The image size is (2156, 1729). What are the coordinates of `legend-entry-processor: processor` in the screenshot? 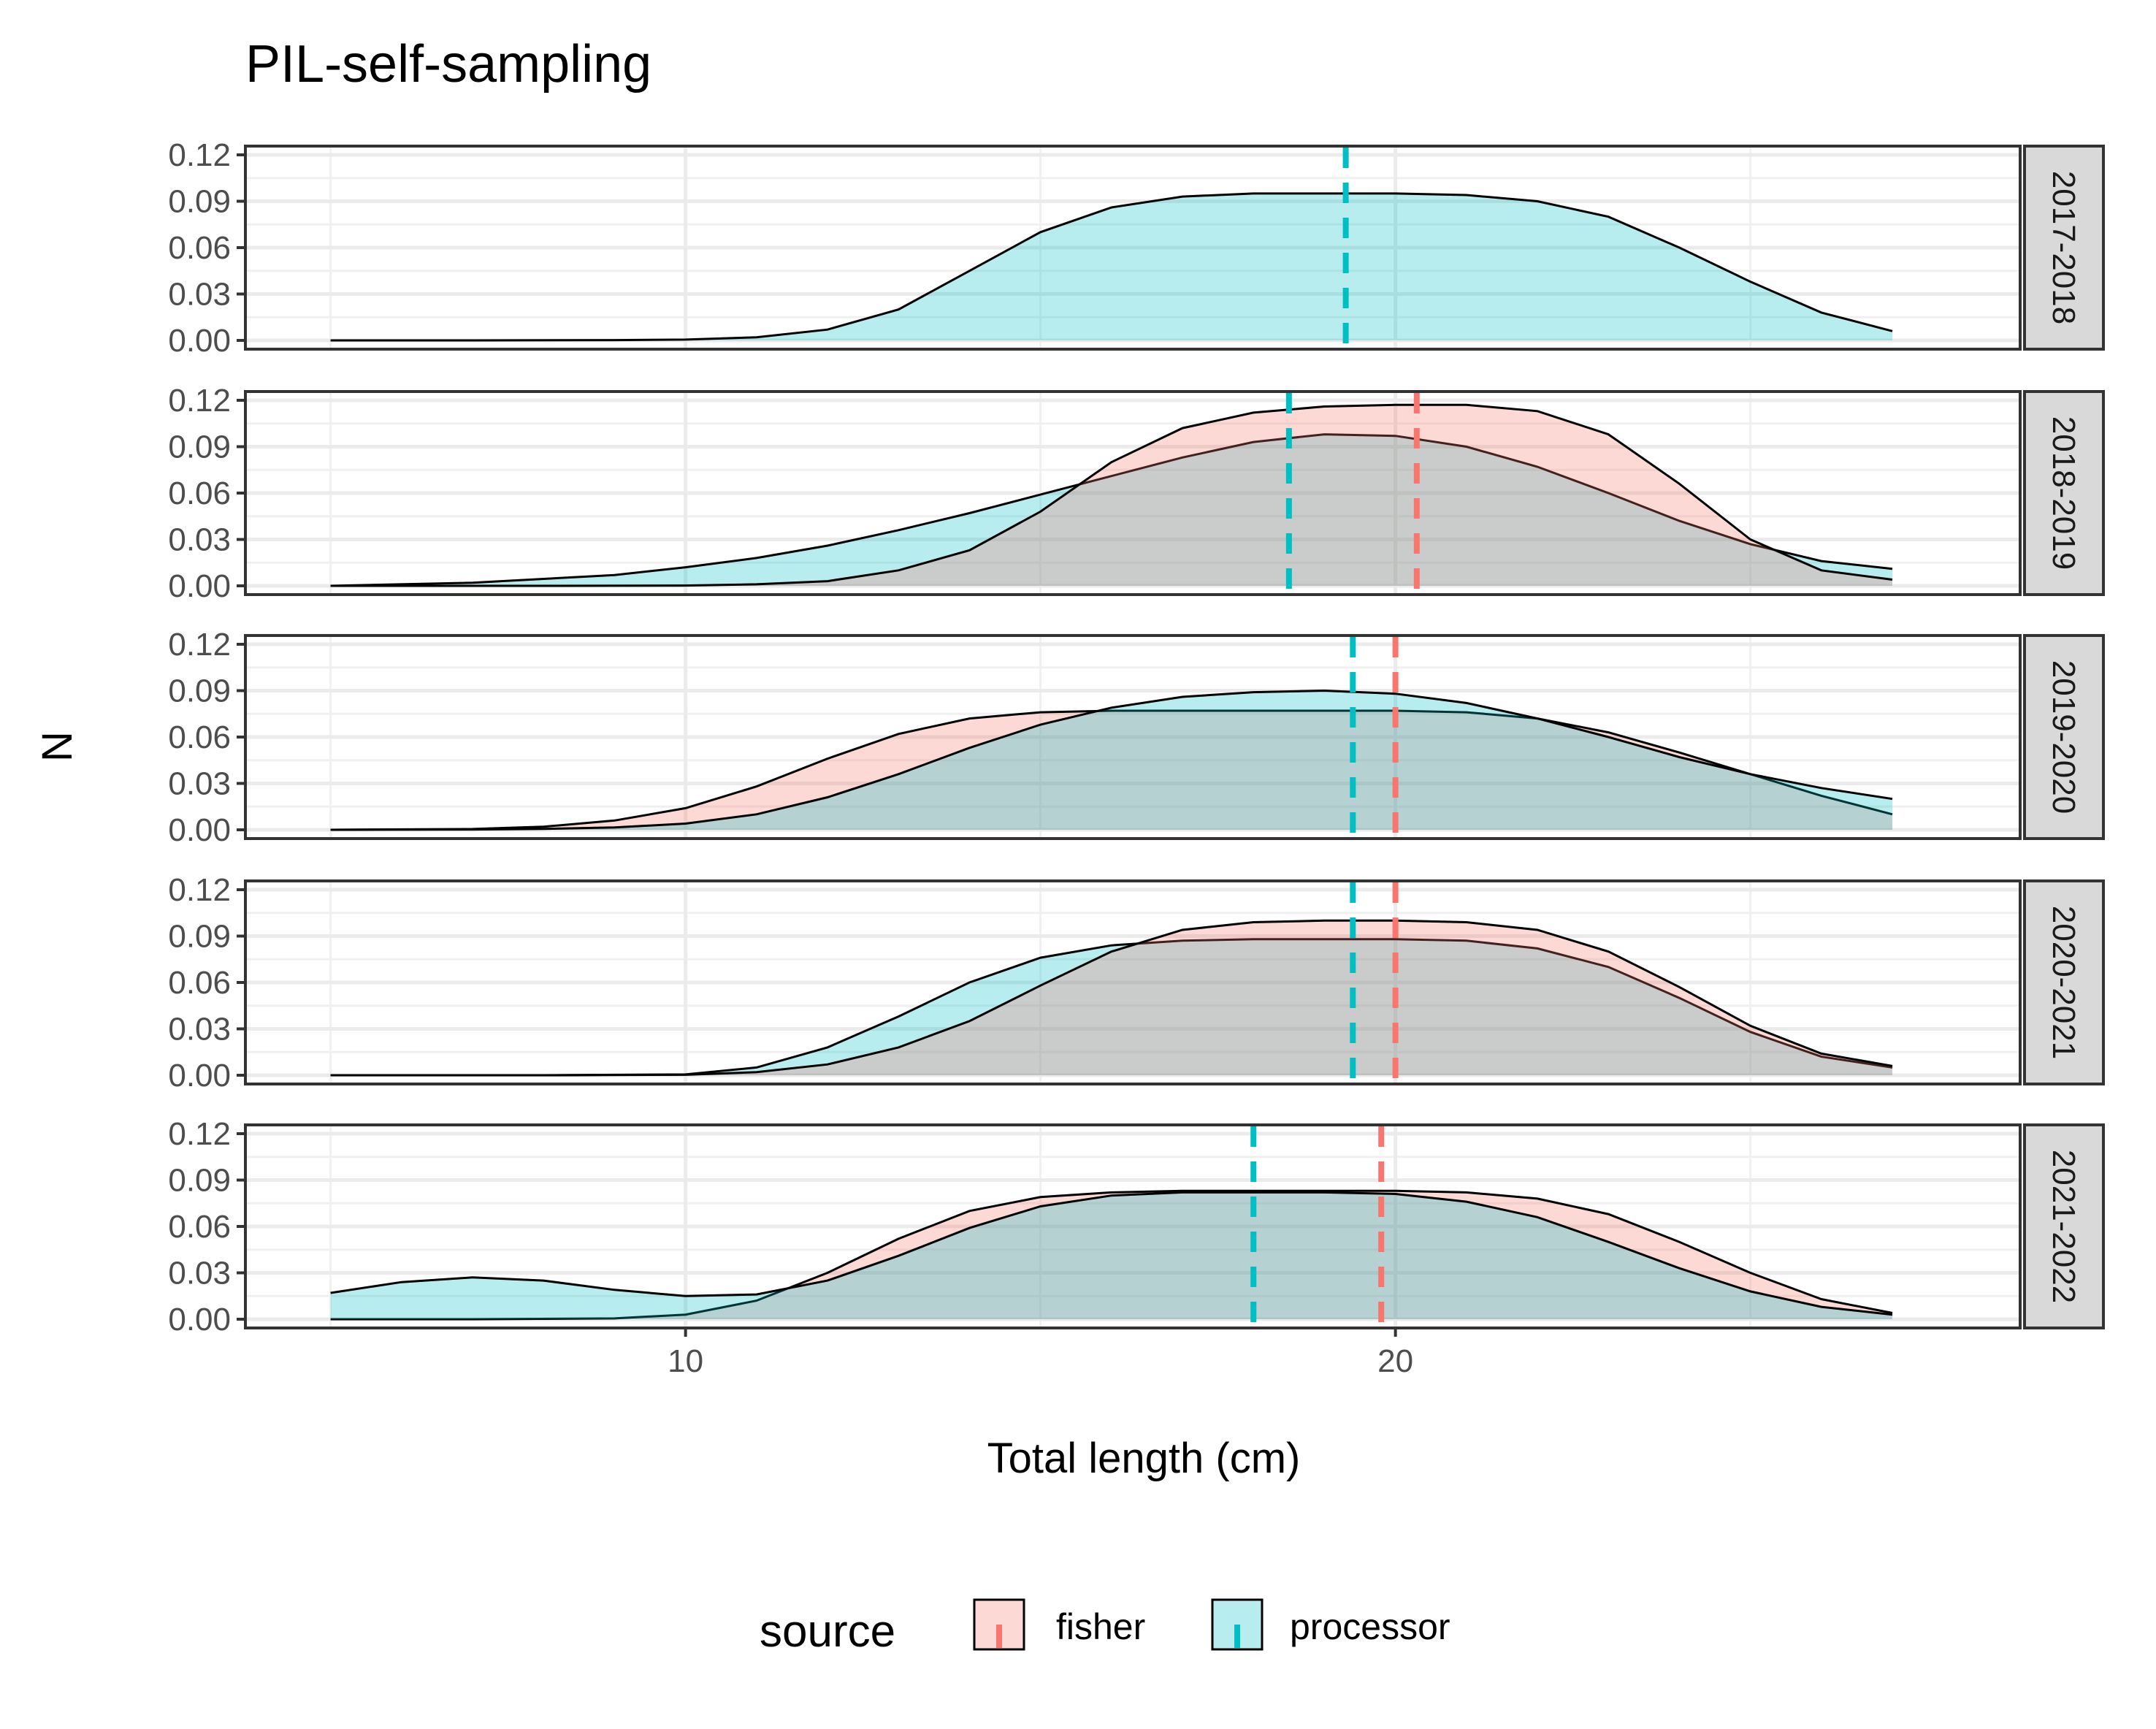 It's located at (1331, 1624).